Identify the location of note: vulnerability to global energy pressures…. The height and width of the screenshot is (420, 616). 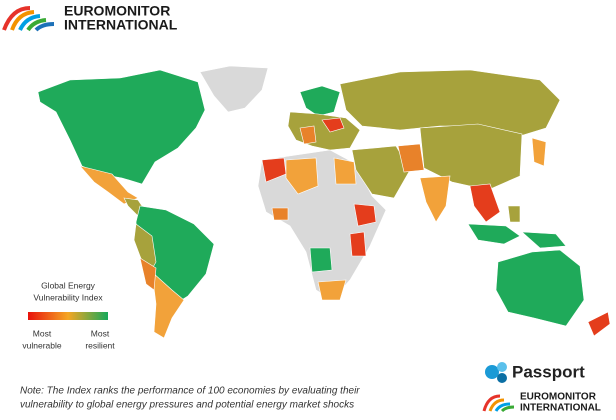
(187, 405).